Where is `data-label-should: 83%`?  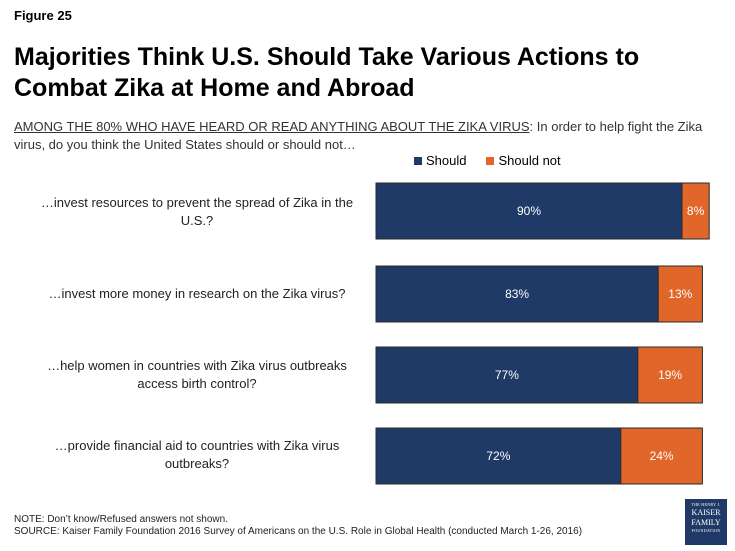 data-label-should: 83% is located at coordinates (517, 294).